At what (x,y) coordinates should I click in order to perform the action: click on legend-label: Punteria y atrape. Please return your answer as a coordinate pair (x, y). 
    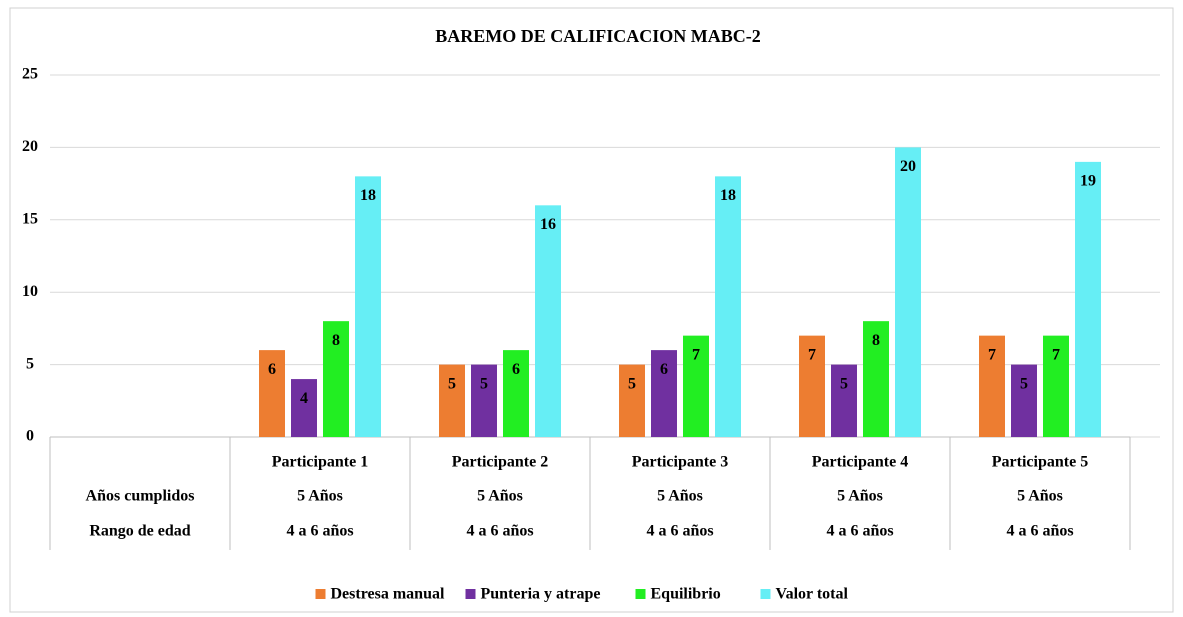
    Looking at the image, I should click on (541, 594).